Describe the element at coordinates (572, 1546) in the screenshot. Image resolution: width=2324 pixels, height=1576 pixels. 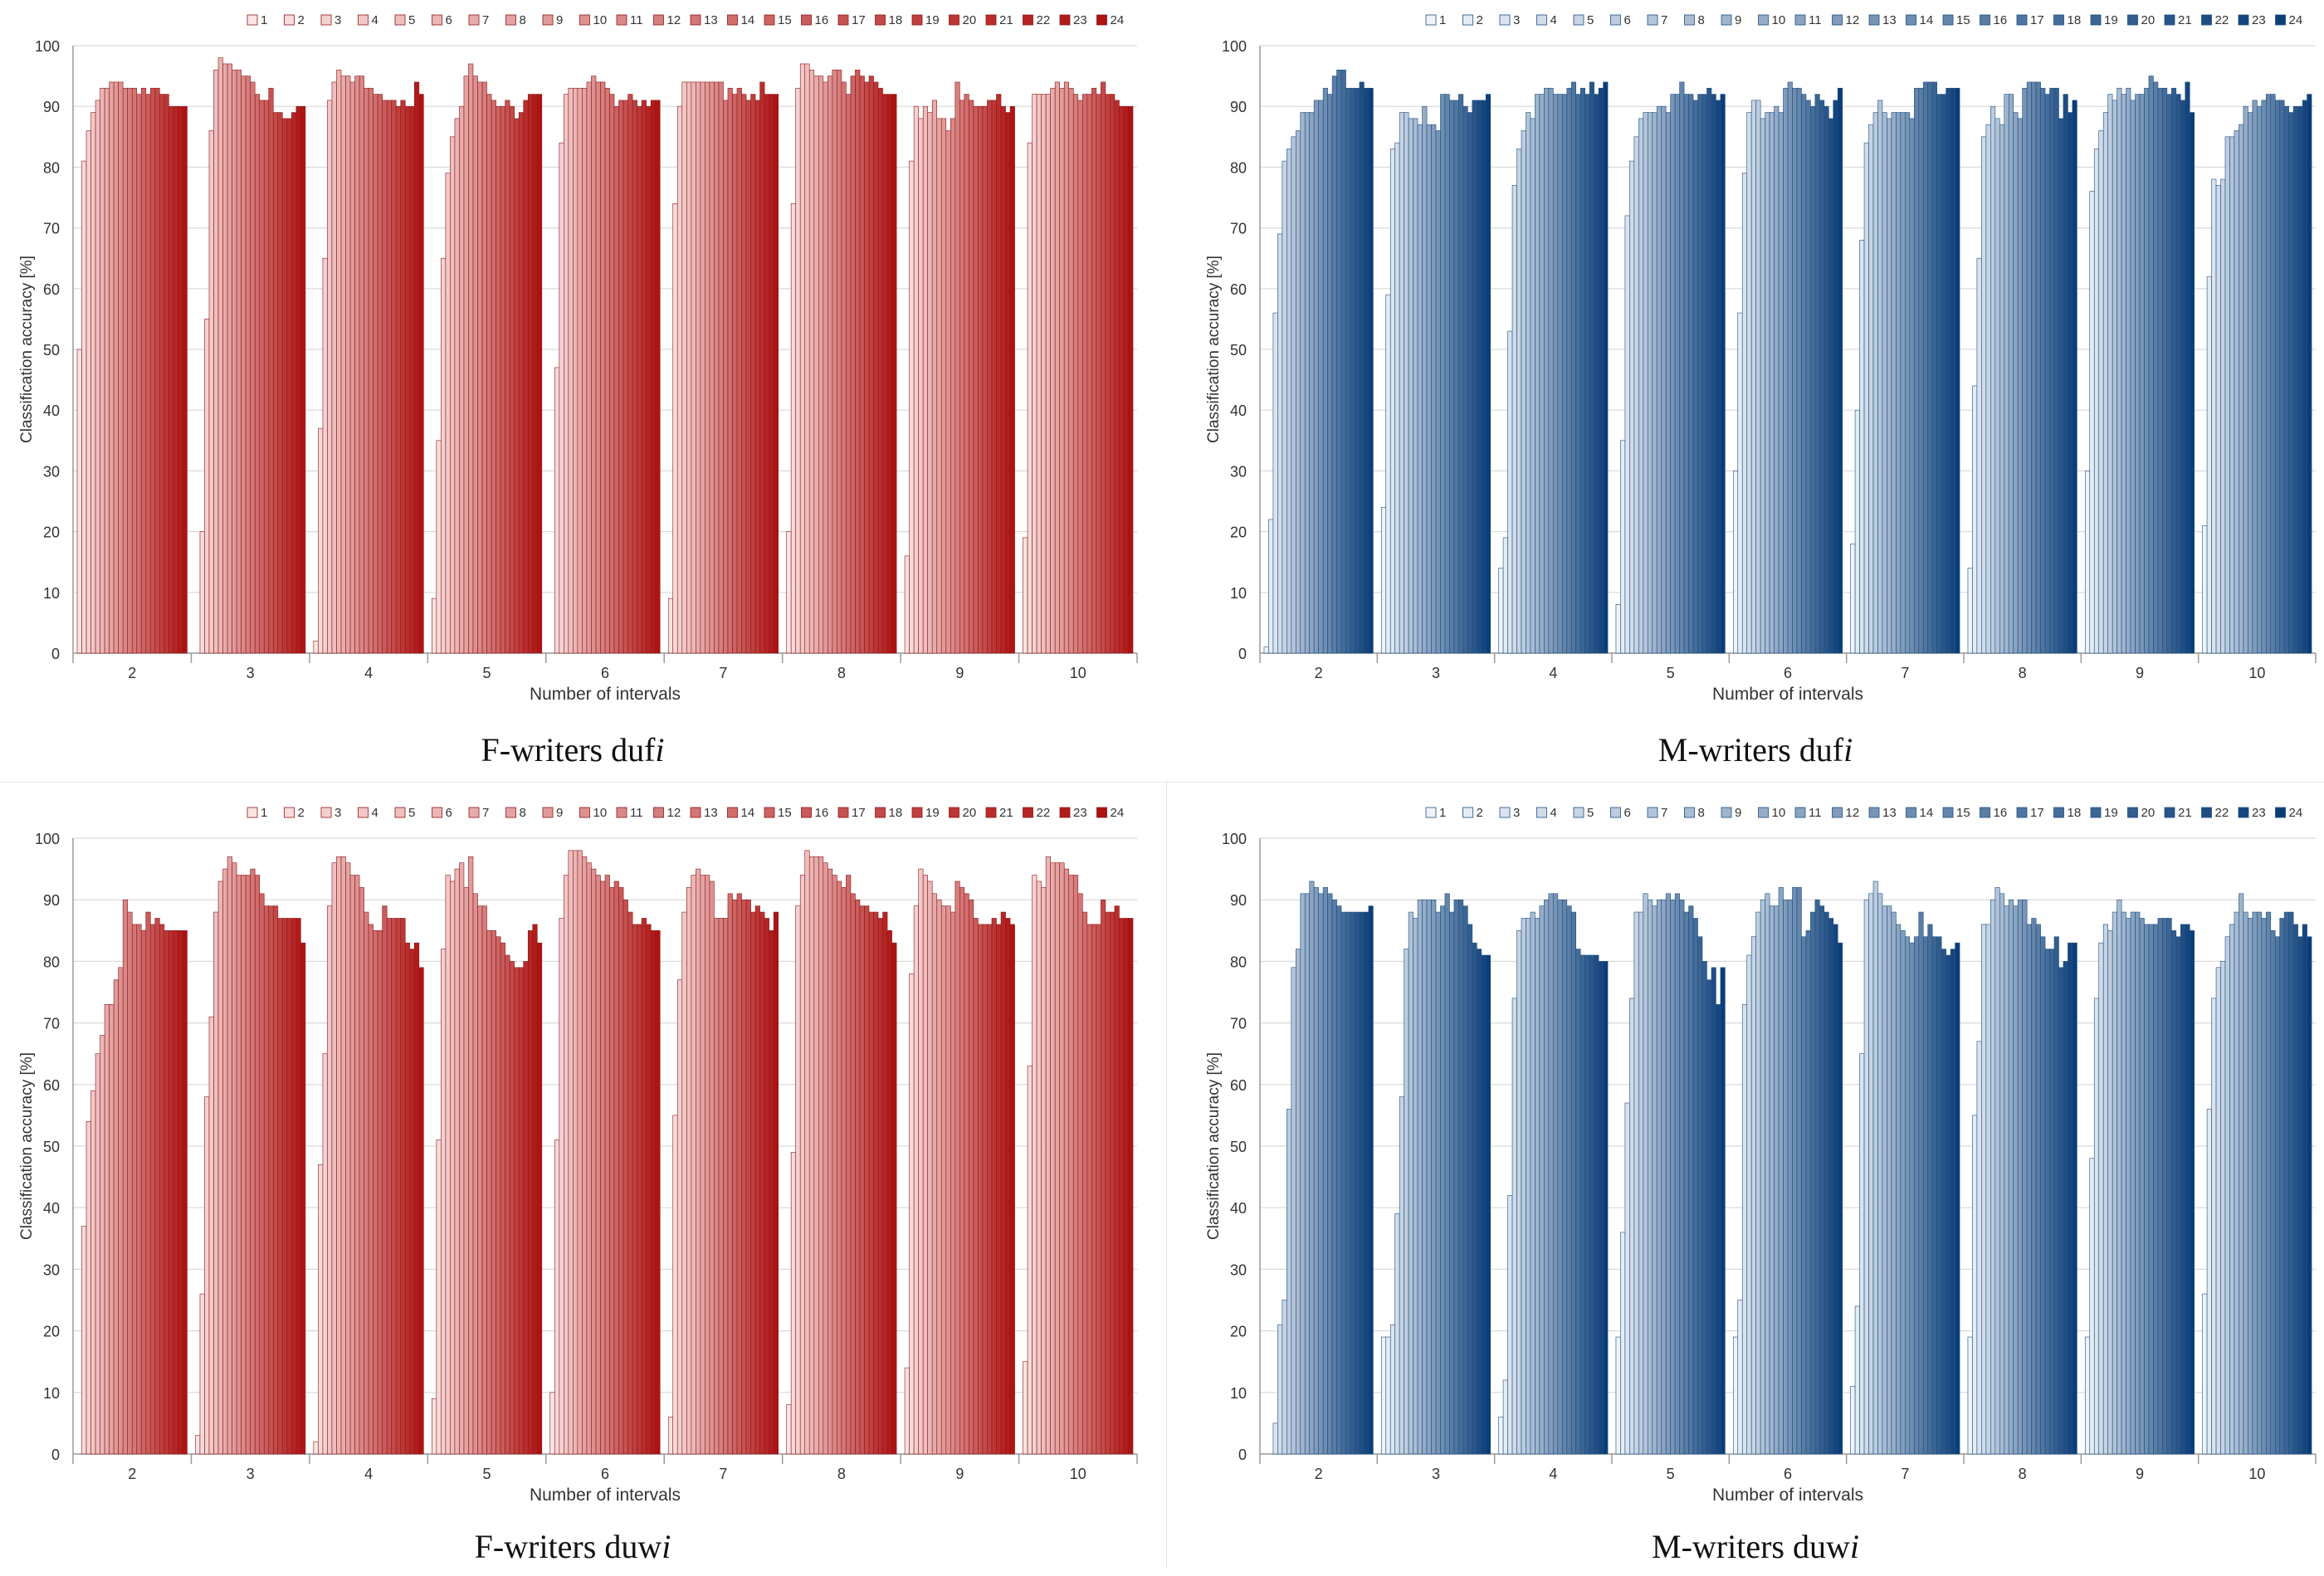
I see `chart-caption: F-writers duwi` at that location.